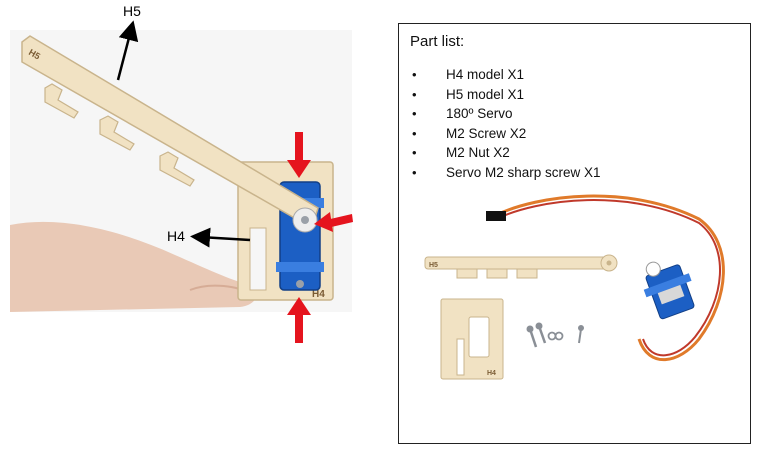 The image size is (757, 449). I want to click on h5-label: H5, so click(132, 11).